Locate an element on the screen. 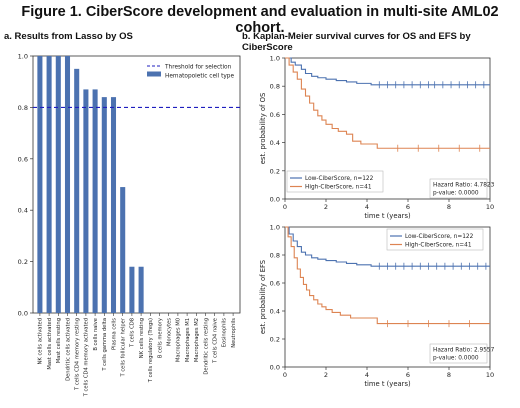 The width and height of the screenshot is (520, 408). km2-xaxis-label: time t (years) is located at coordinates (387, 384).